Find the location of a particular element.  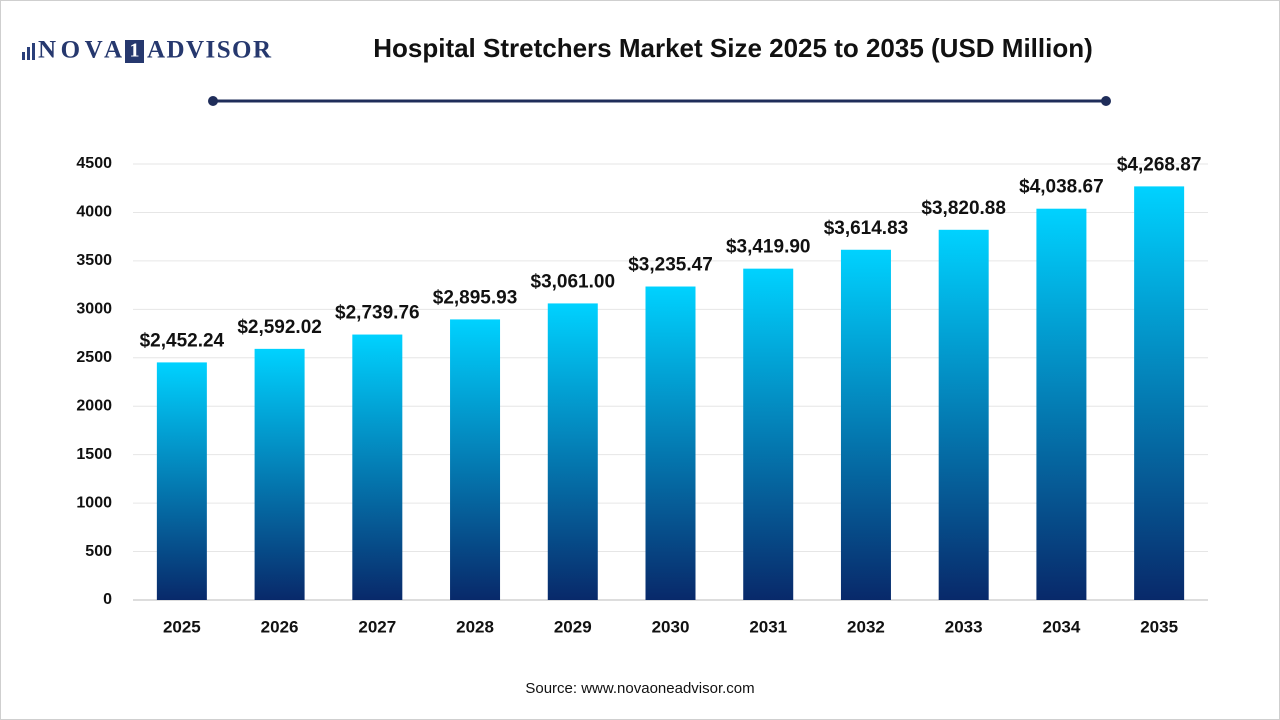

y-tick-label: 1500 is located at coordinates (94, 454).